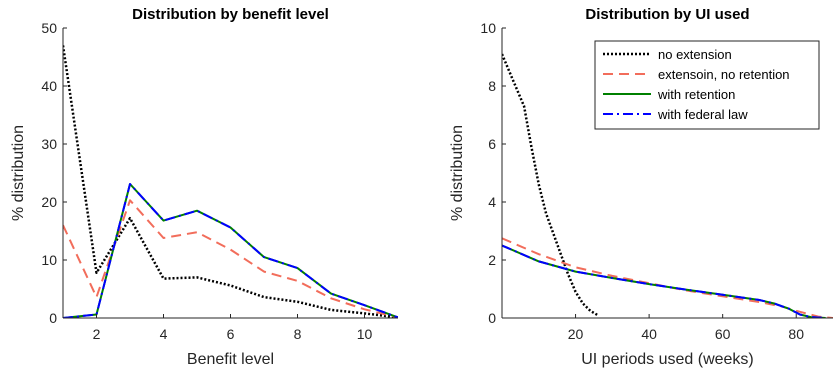 The height and width of the screenshot is (377, 833). Describe the element at coordinates (695, 54) in the screenshot. I see `legend-label: no extension` at that location.